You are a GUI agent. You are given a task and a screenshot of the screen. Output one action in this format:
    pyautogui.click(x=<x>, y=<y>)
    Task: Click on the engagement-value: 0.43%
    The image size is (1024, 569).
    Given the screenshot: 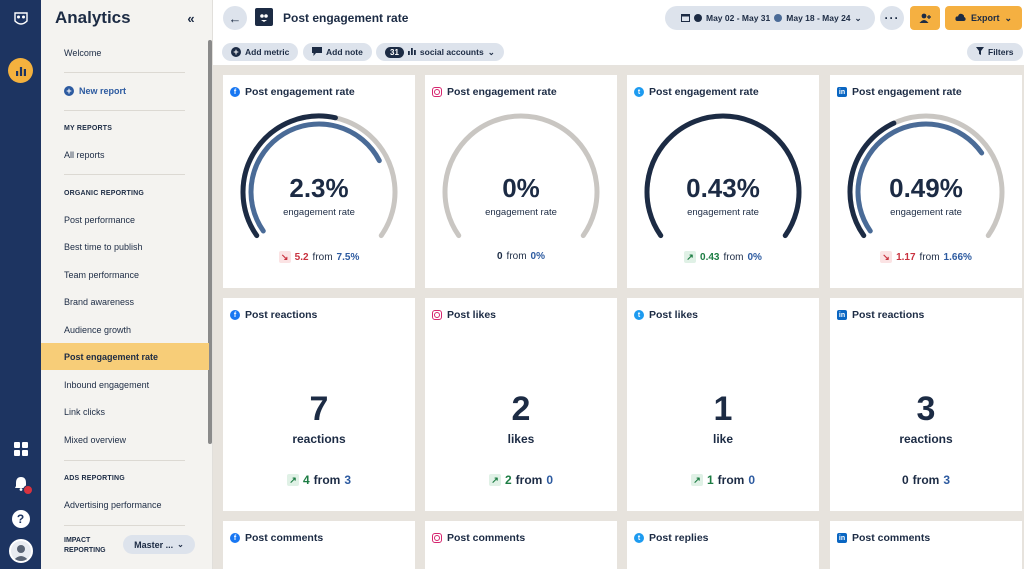 What is the action you would take?
    pyautogui.click(x=723, y=188)
    